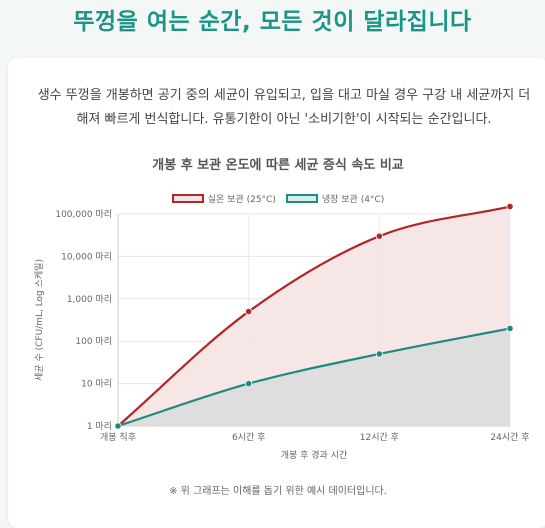 The width and height of the screenshot is (545, 528). Describe the element at coordinates (99, 426) in the screenshot. I see `y-tick-label: 1 마리` at that location.